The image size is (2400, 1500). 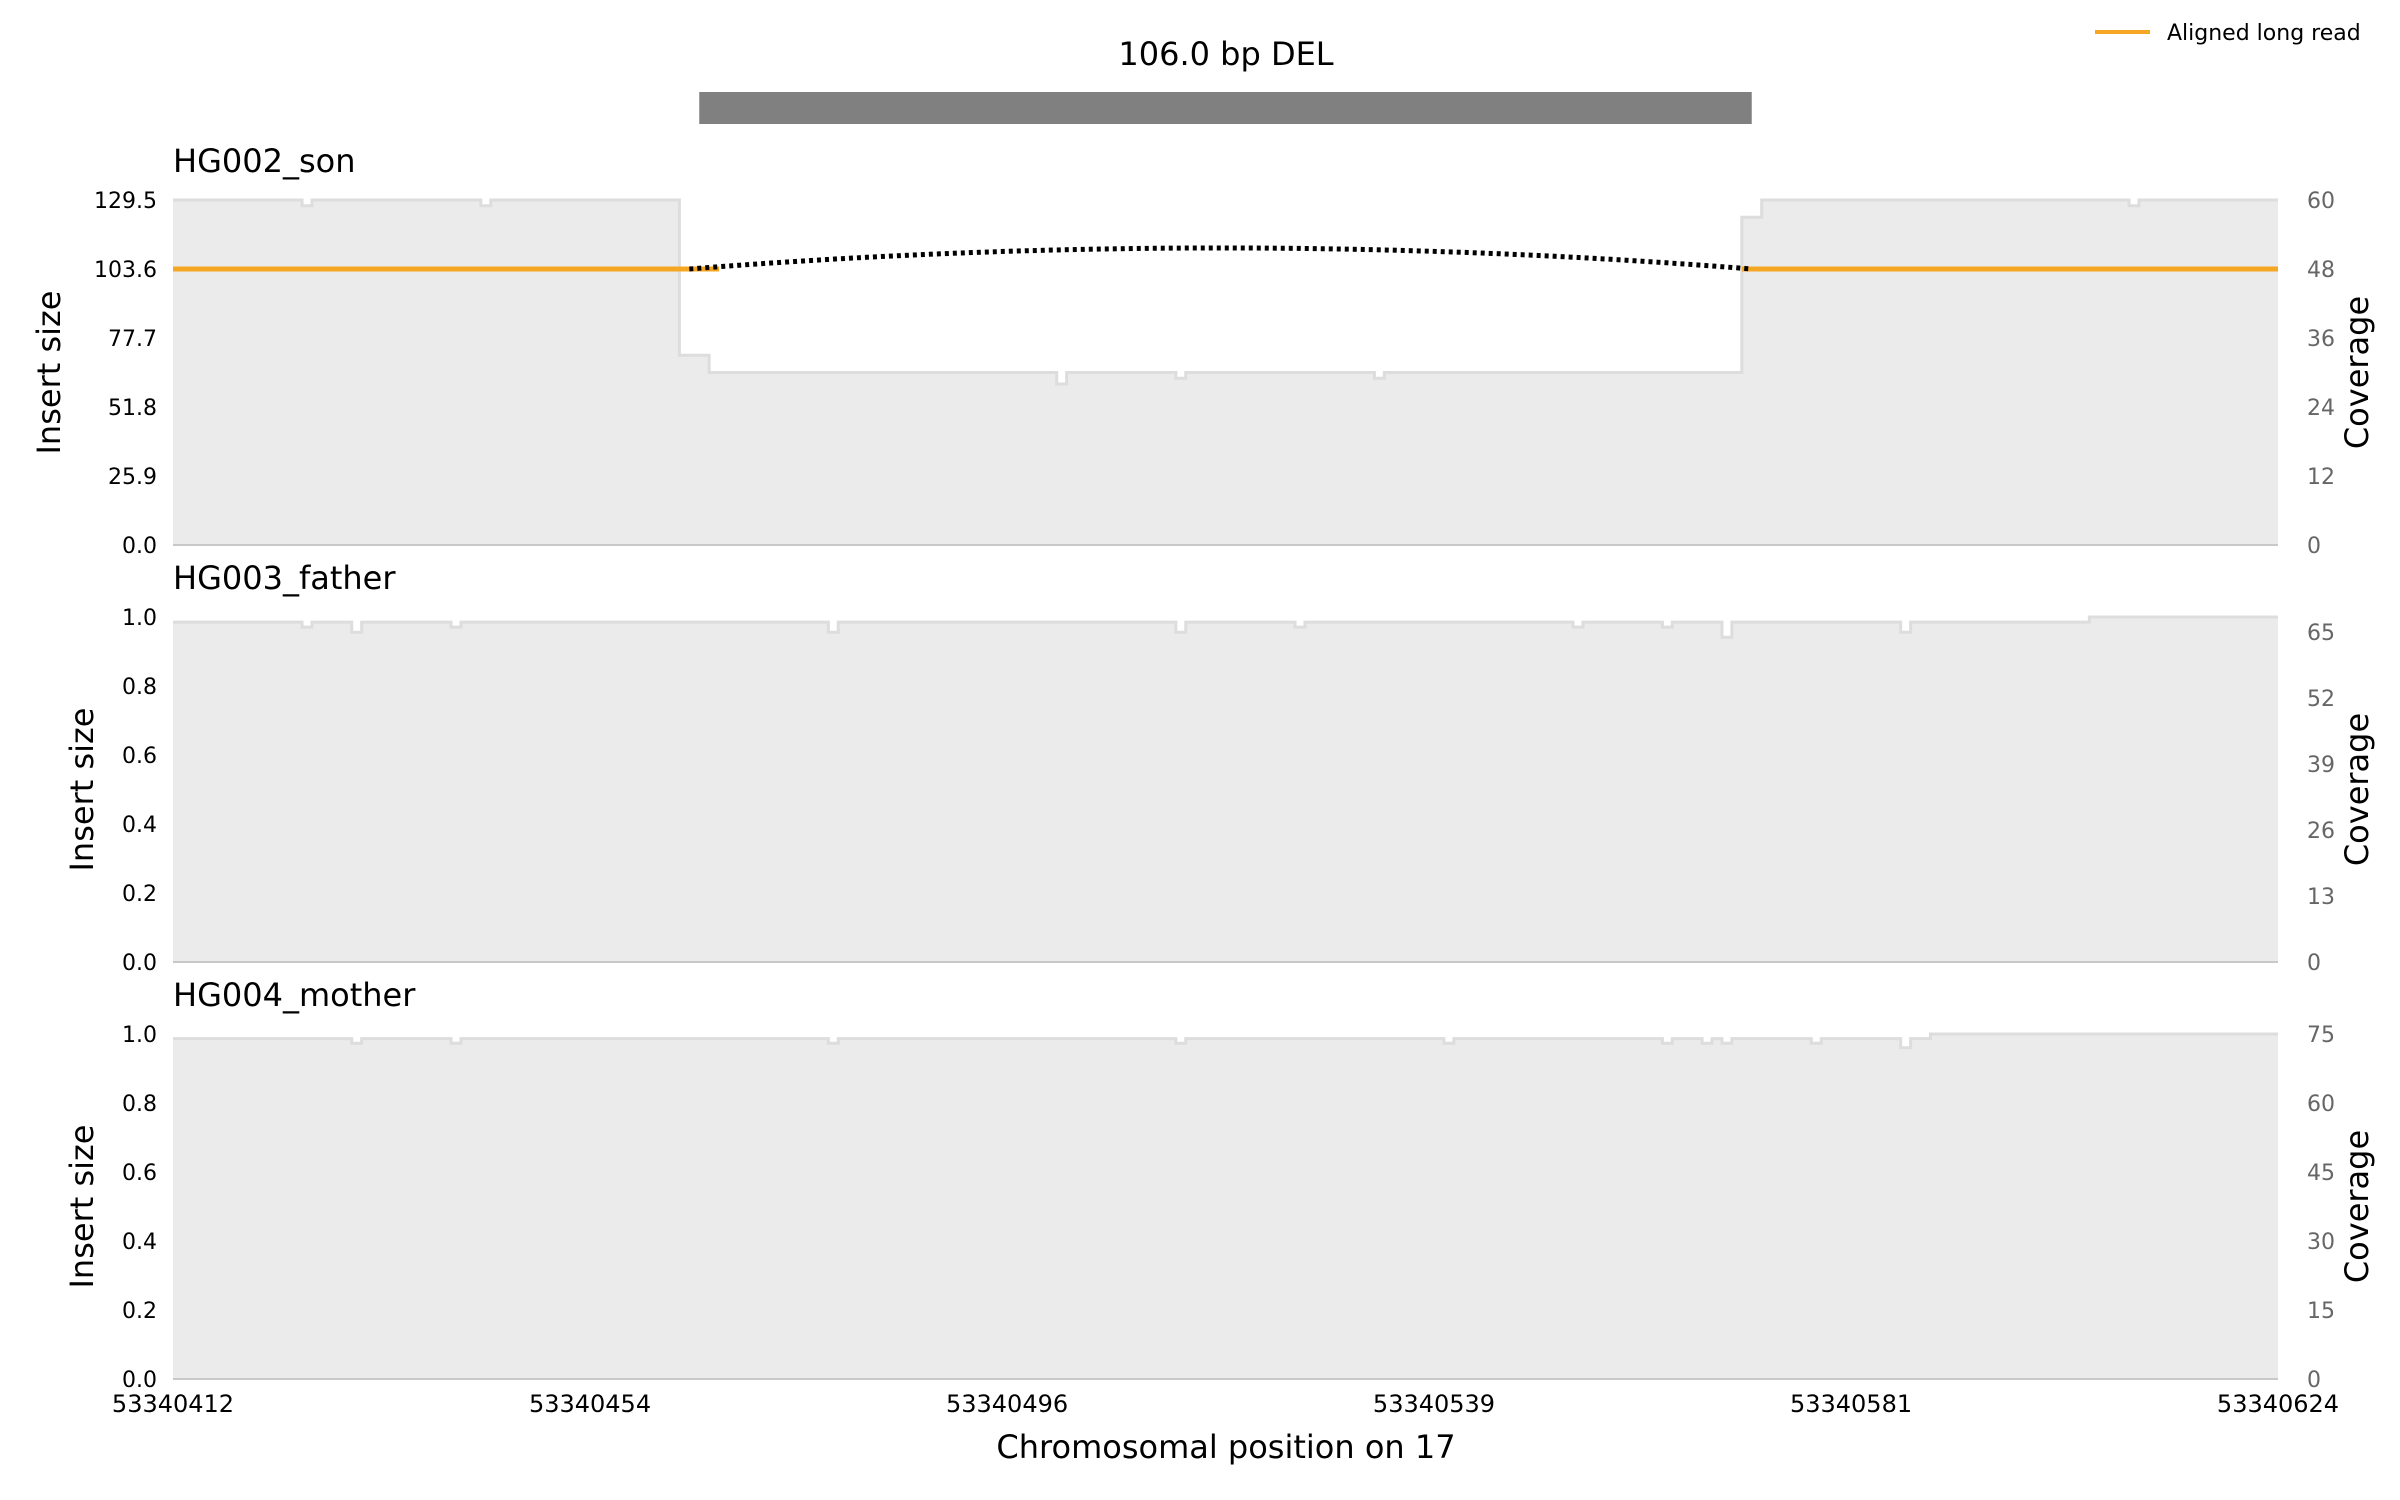 I want to click on y-right-tick-label: 26, so click(x=2321, y=831).